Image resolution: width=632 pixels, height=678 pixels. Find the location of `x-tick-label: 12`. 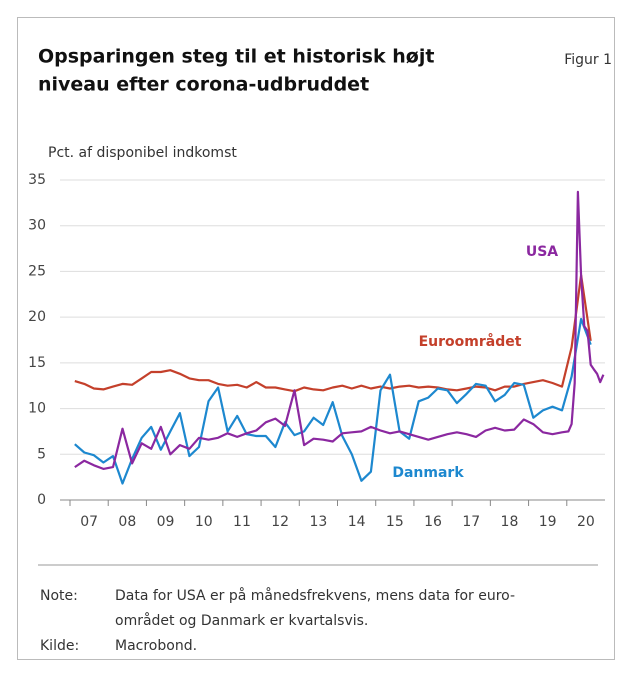

x-tick-label: 12 is located at coordinates (280, 522).